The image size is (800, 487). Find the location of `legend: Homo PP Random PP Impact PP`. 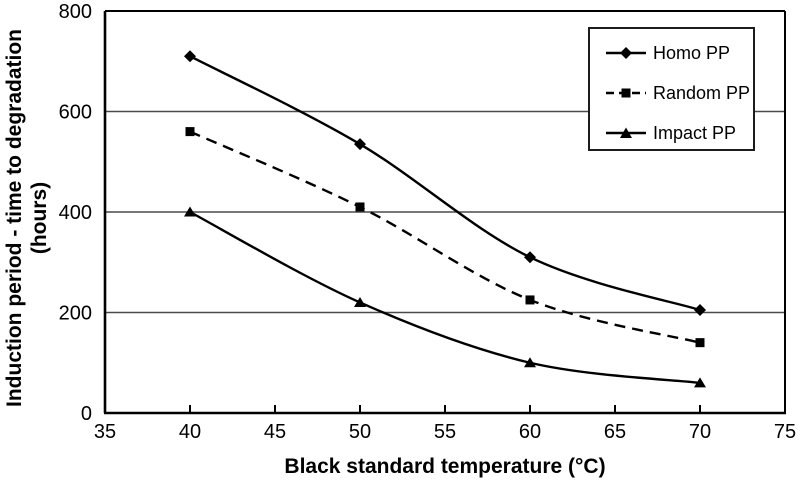

legend: Homo PP Random PP Impact PP is located at coordinates (671, 89).